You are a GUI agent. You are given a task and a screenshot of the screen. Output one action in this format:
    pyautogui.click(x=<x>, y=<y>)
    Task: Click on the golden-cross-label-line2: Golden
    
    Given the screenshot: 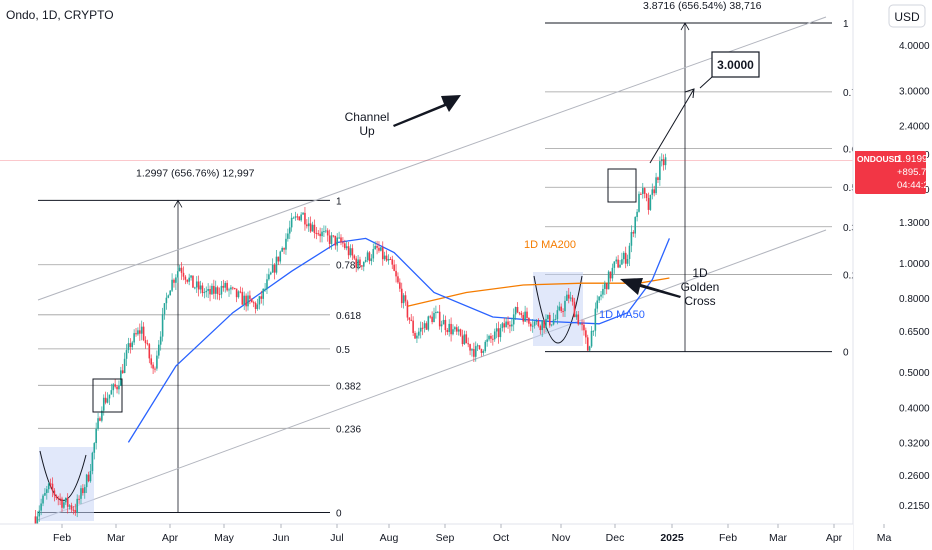 What is the action you would take?
    pyautogui.click(x=700, y=287)
    